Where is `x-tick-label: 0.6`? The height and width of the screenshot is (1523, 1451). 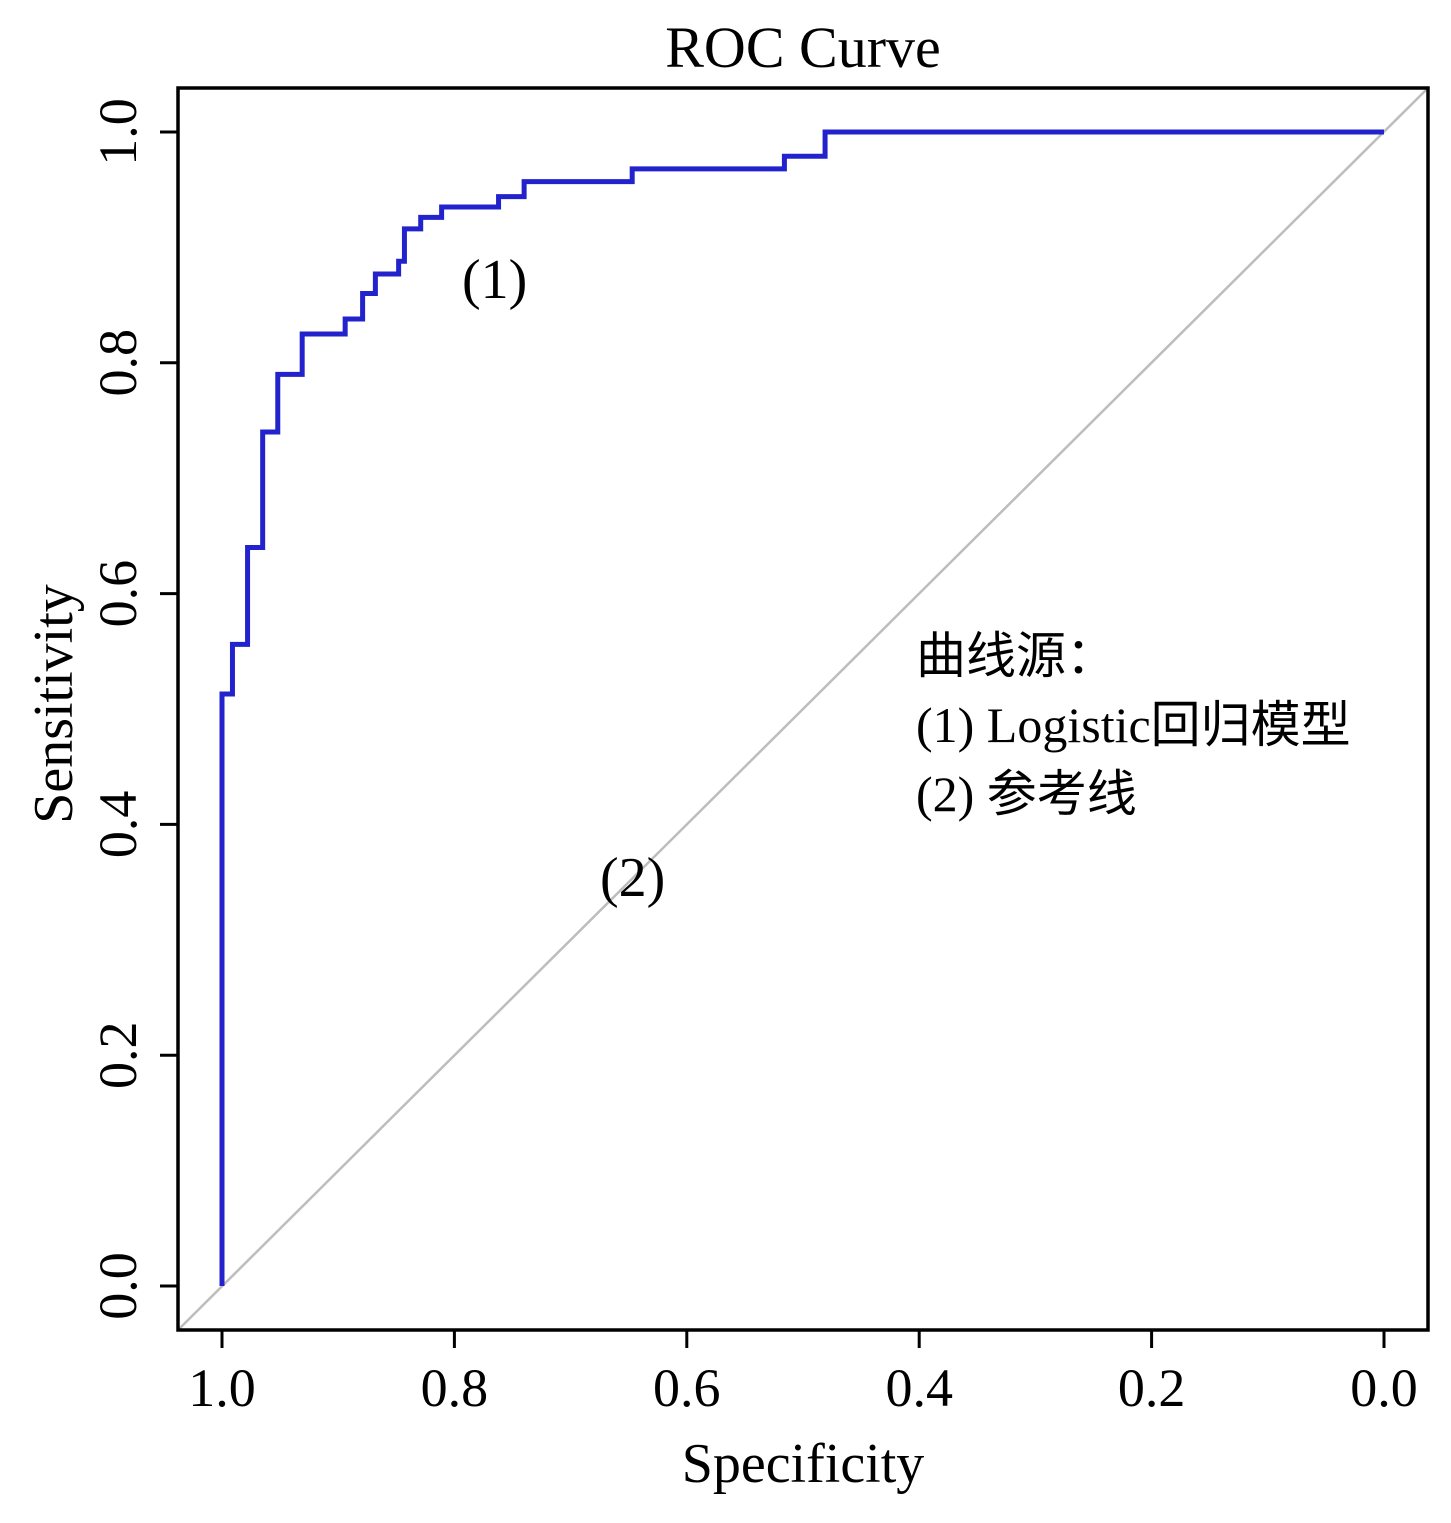 x-tick-label: 0.6 is located at coordinates (687, 1388).